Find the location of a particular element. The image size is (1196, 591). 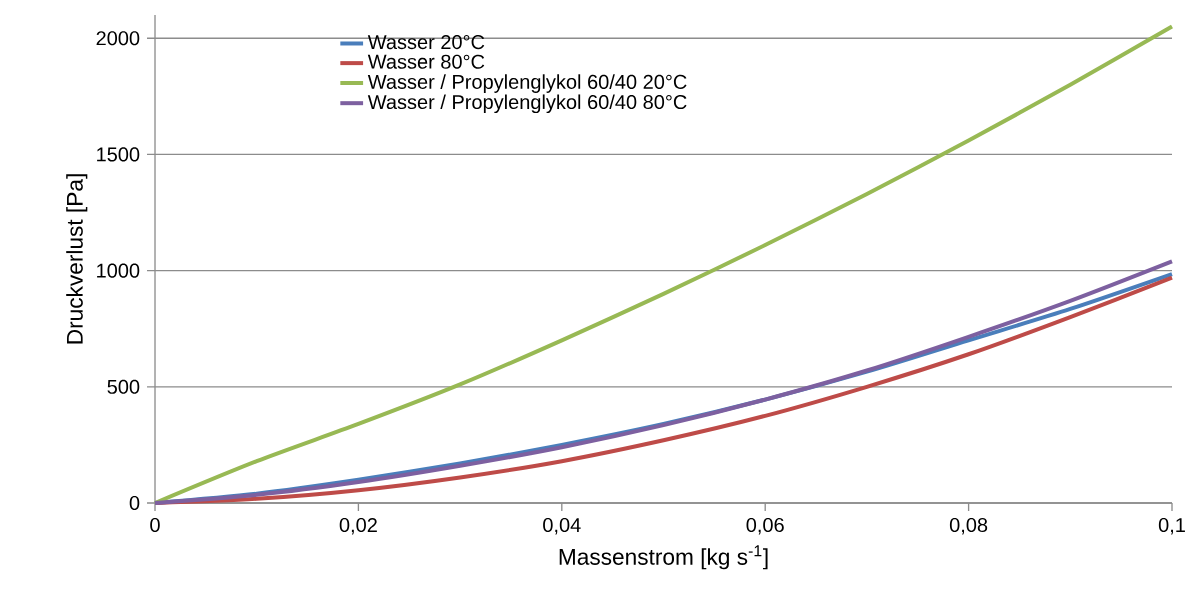

legend-label: Wasser 20°C is located at coordinates (426, 42).